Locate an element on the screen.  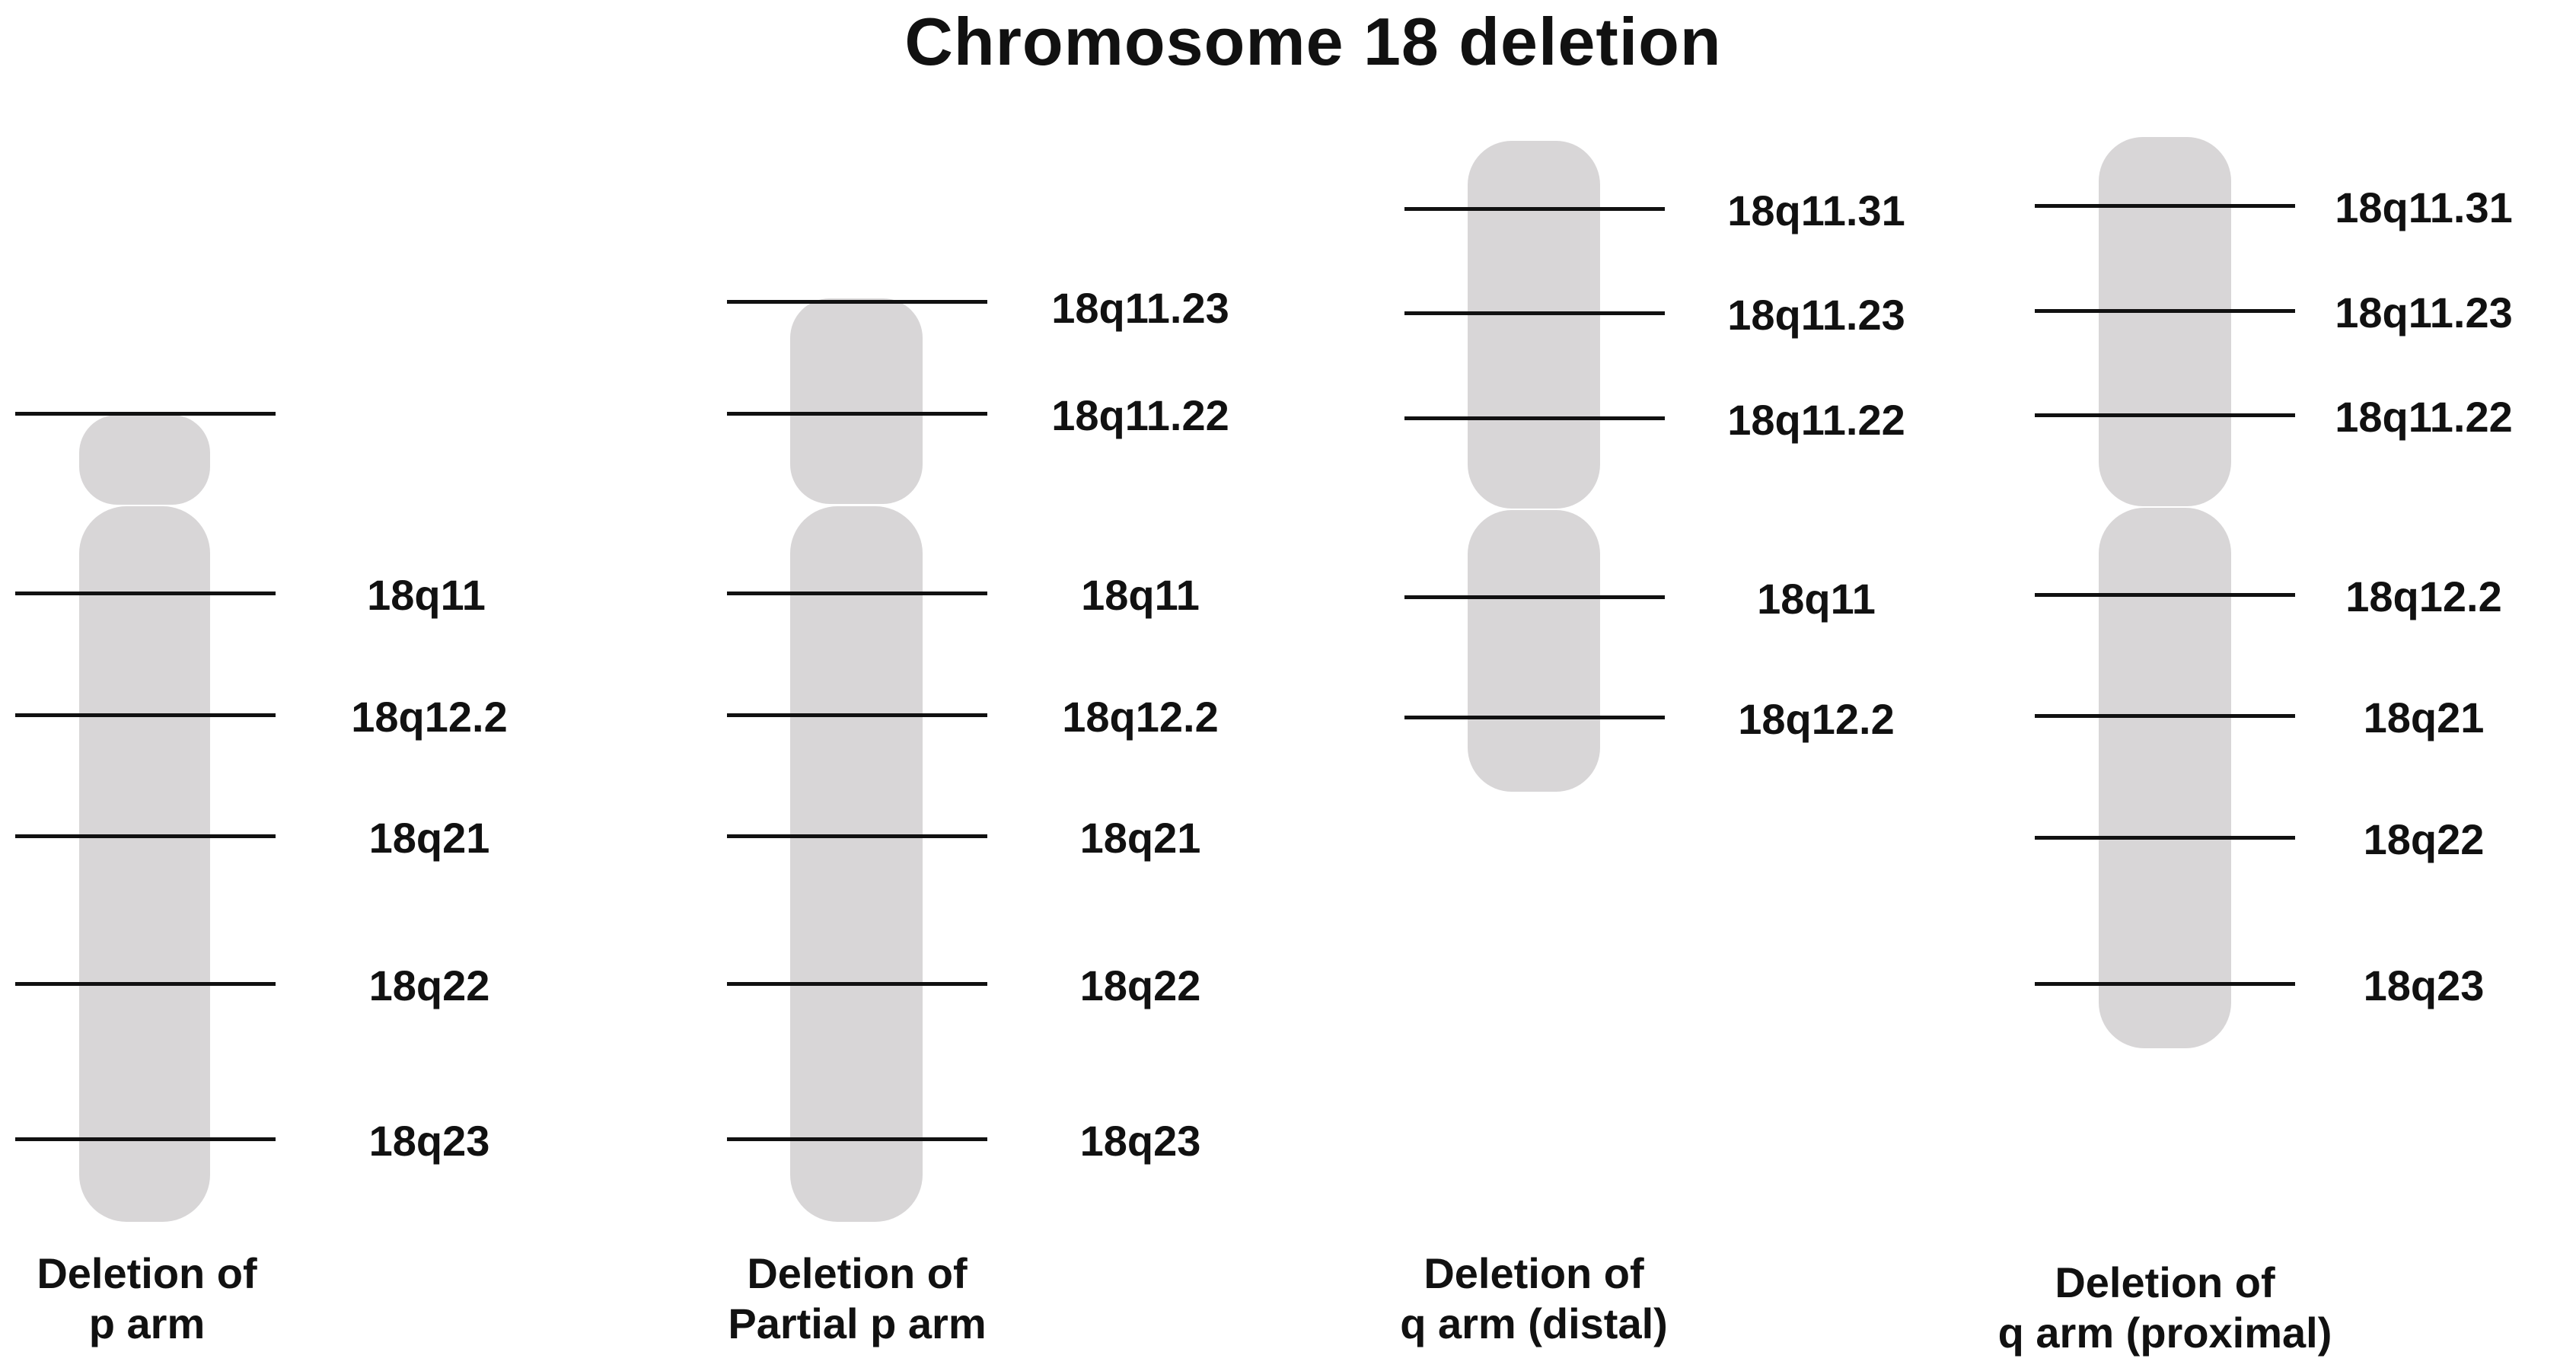
panel-caption: Deletion of q arm (distal) is located at coordinates (1534, 1298).